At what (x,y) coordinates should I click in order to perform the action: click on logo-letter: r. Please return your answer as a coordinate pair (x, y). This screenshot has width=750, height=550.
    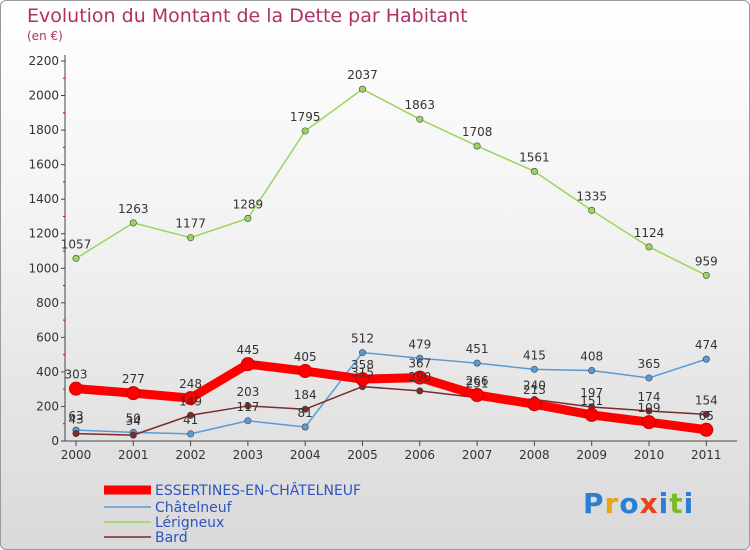
    Looking at the image, I should click on (612, 503).